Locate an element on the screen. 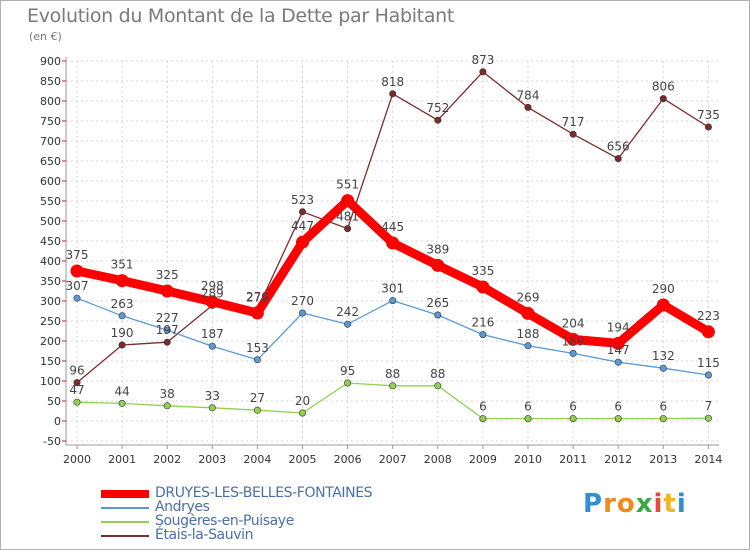 The height and width of the screenshot is (550, 750). x-tick-label: 2010 is located at coordinates (528, 459).